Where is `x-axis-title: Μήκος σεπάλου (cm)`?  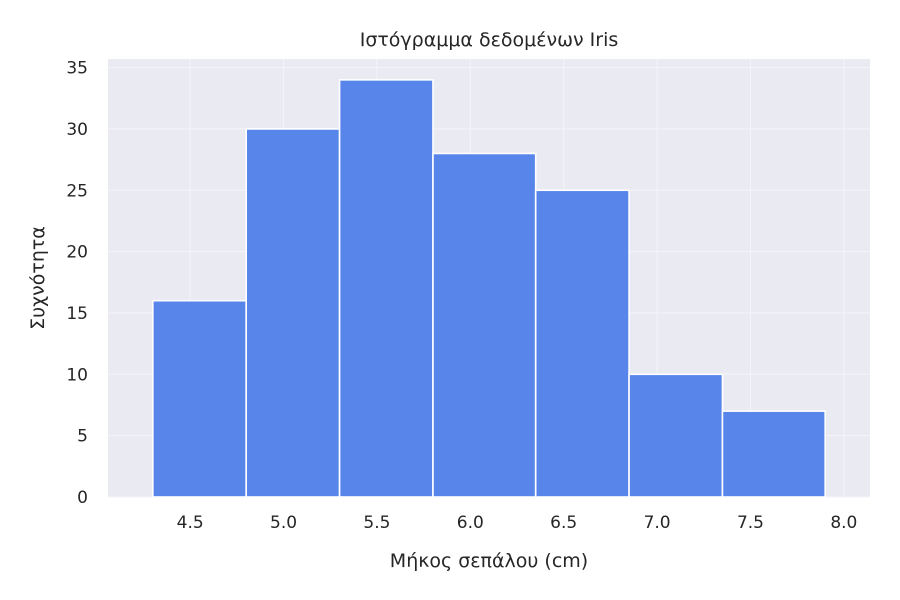
x-axis-title: Μήκος σεπάλου (cm) is located at coordinates (489, 561).